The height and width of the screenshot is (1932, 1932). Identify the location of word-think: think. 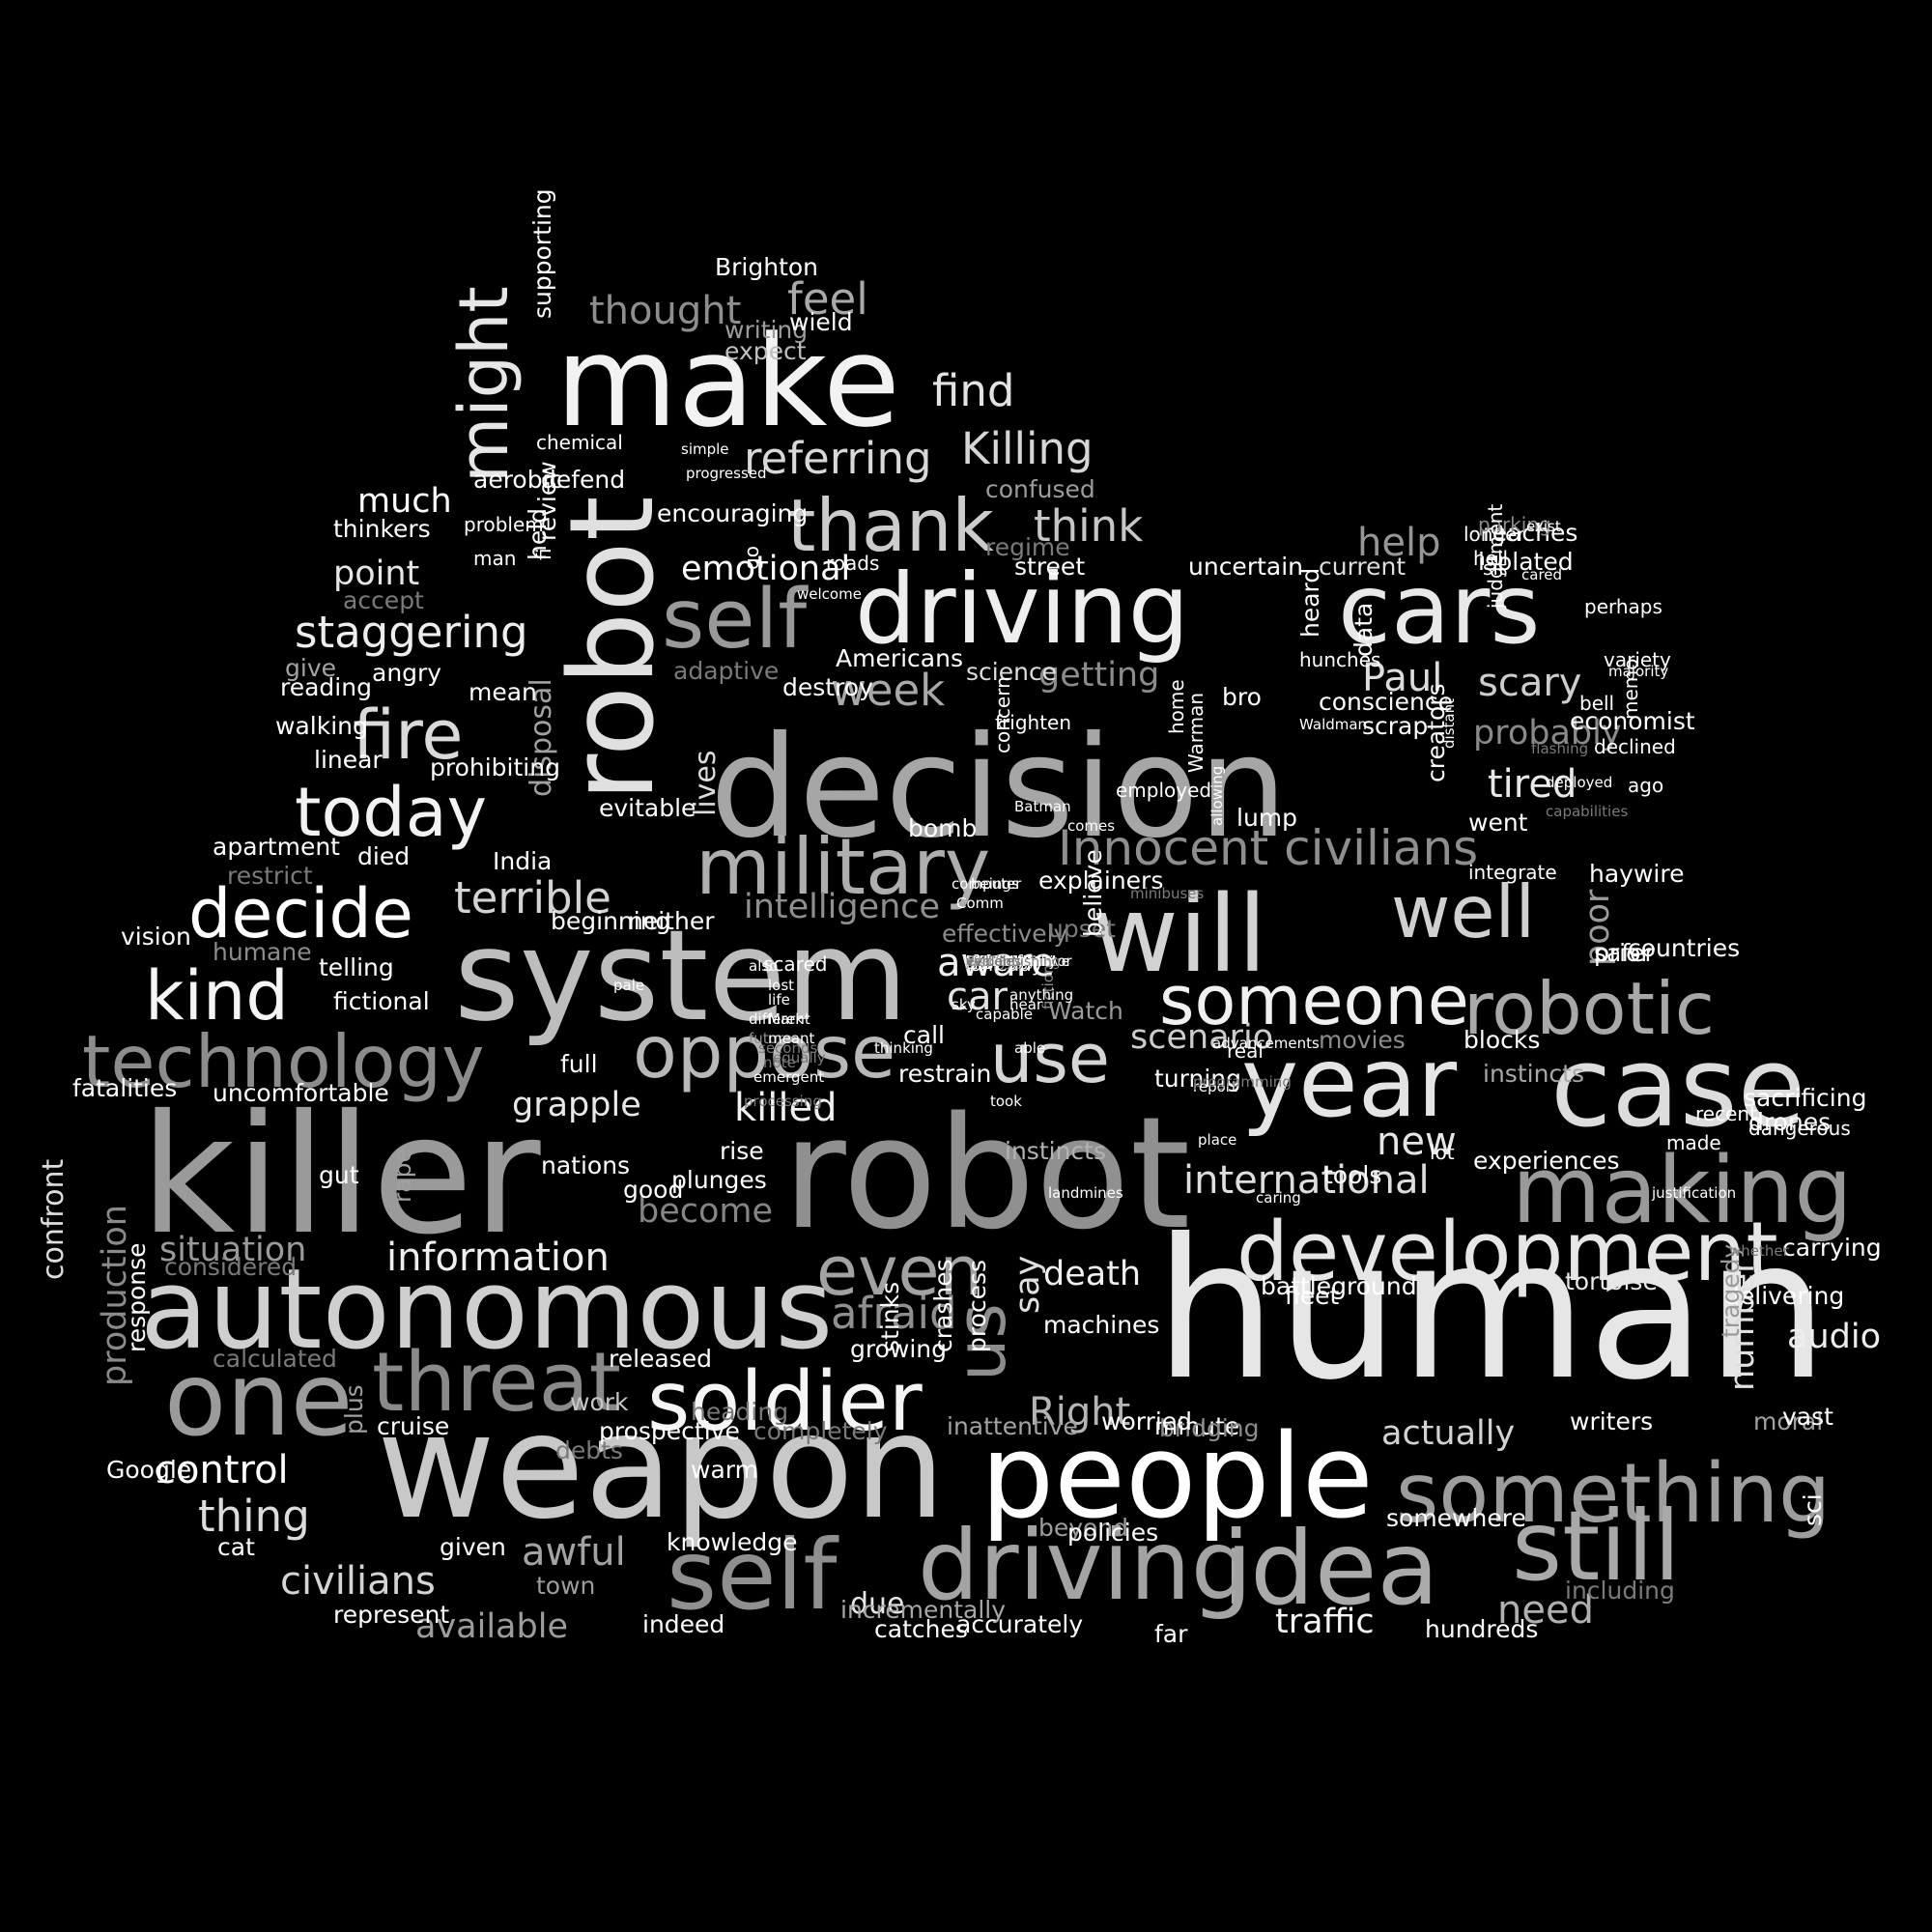
(1088, 526).